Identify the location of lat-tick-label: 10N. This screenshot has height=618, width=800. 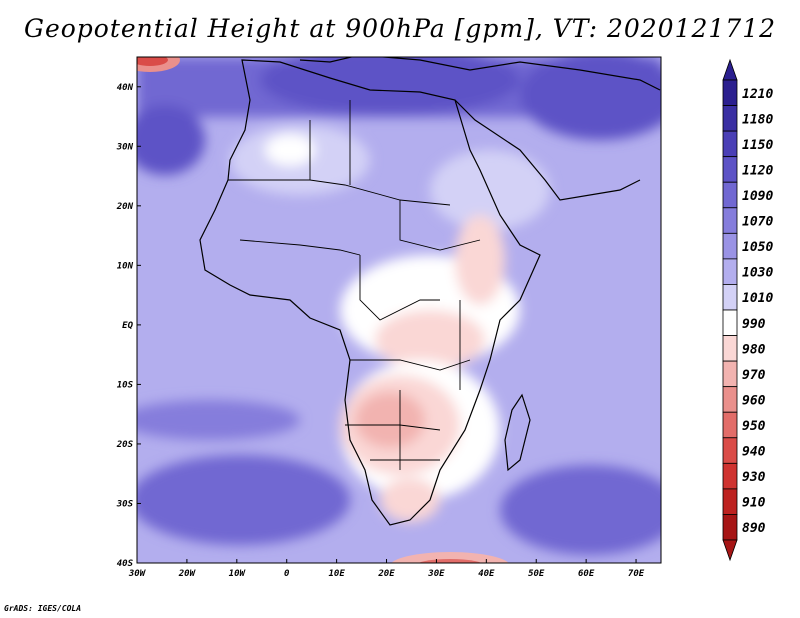
(125, 266).